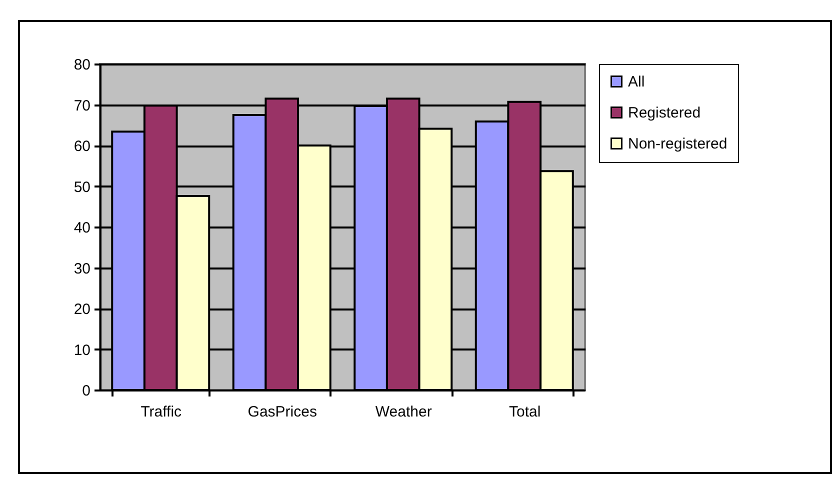 Image resolution: width=837 pixels, height=477 pixels. Describe the element at coordinates (82, 65) in the screenshot. I see `y-tick-label: 80` at that location.